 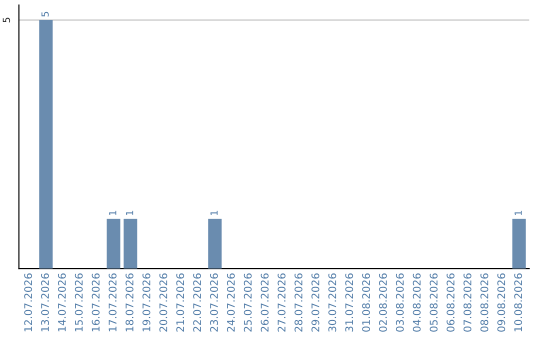 What do you see at coordinates (332, 302) in the screenshot?
I see `x-tick-label: 30.07.2026` at bounding box center [332, 302].